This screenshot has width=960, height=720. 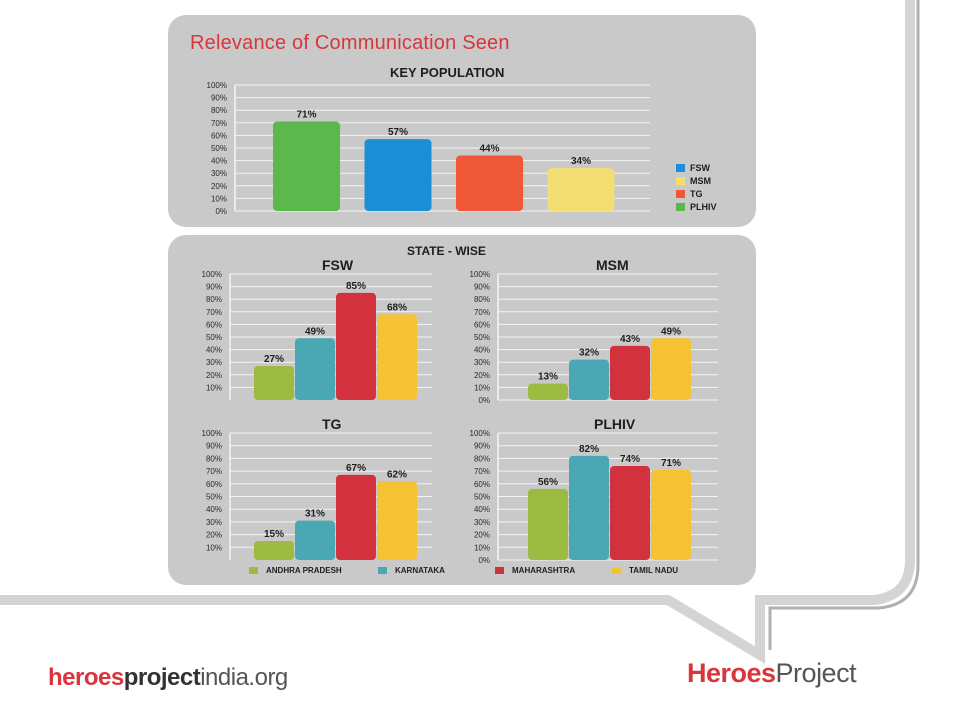 I want to click on bubble-inner-outline, so click(x=844, y=325).